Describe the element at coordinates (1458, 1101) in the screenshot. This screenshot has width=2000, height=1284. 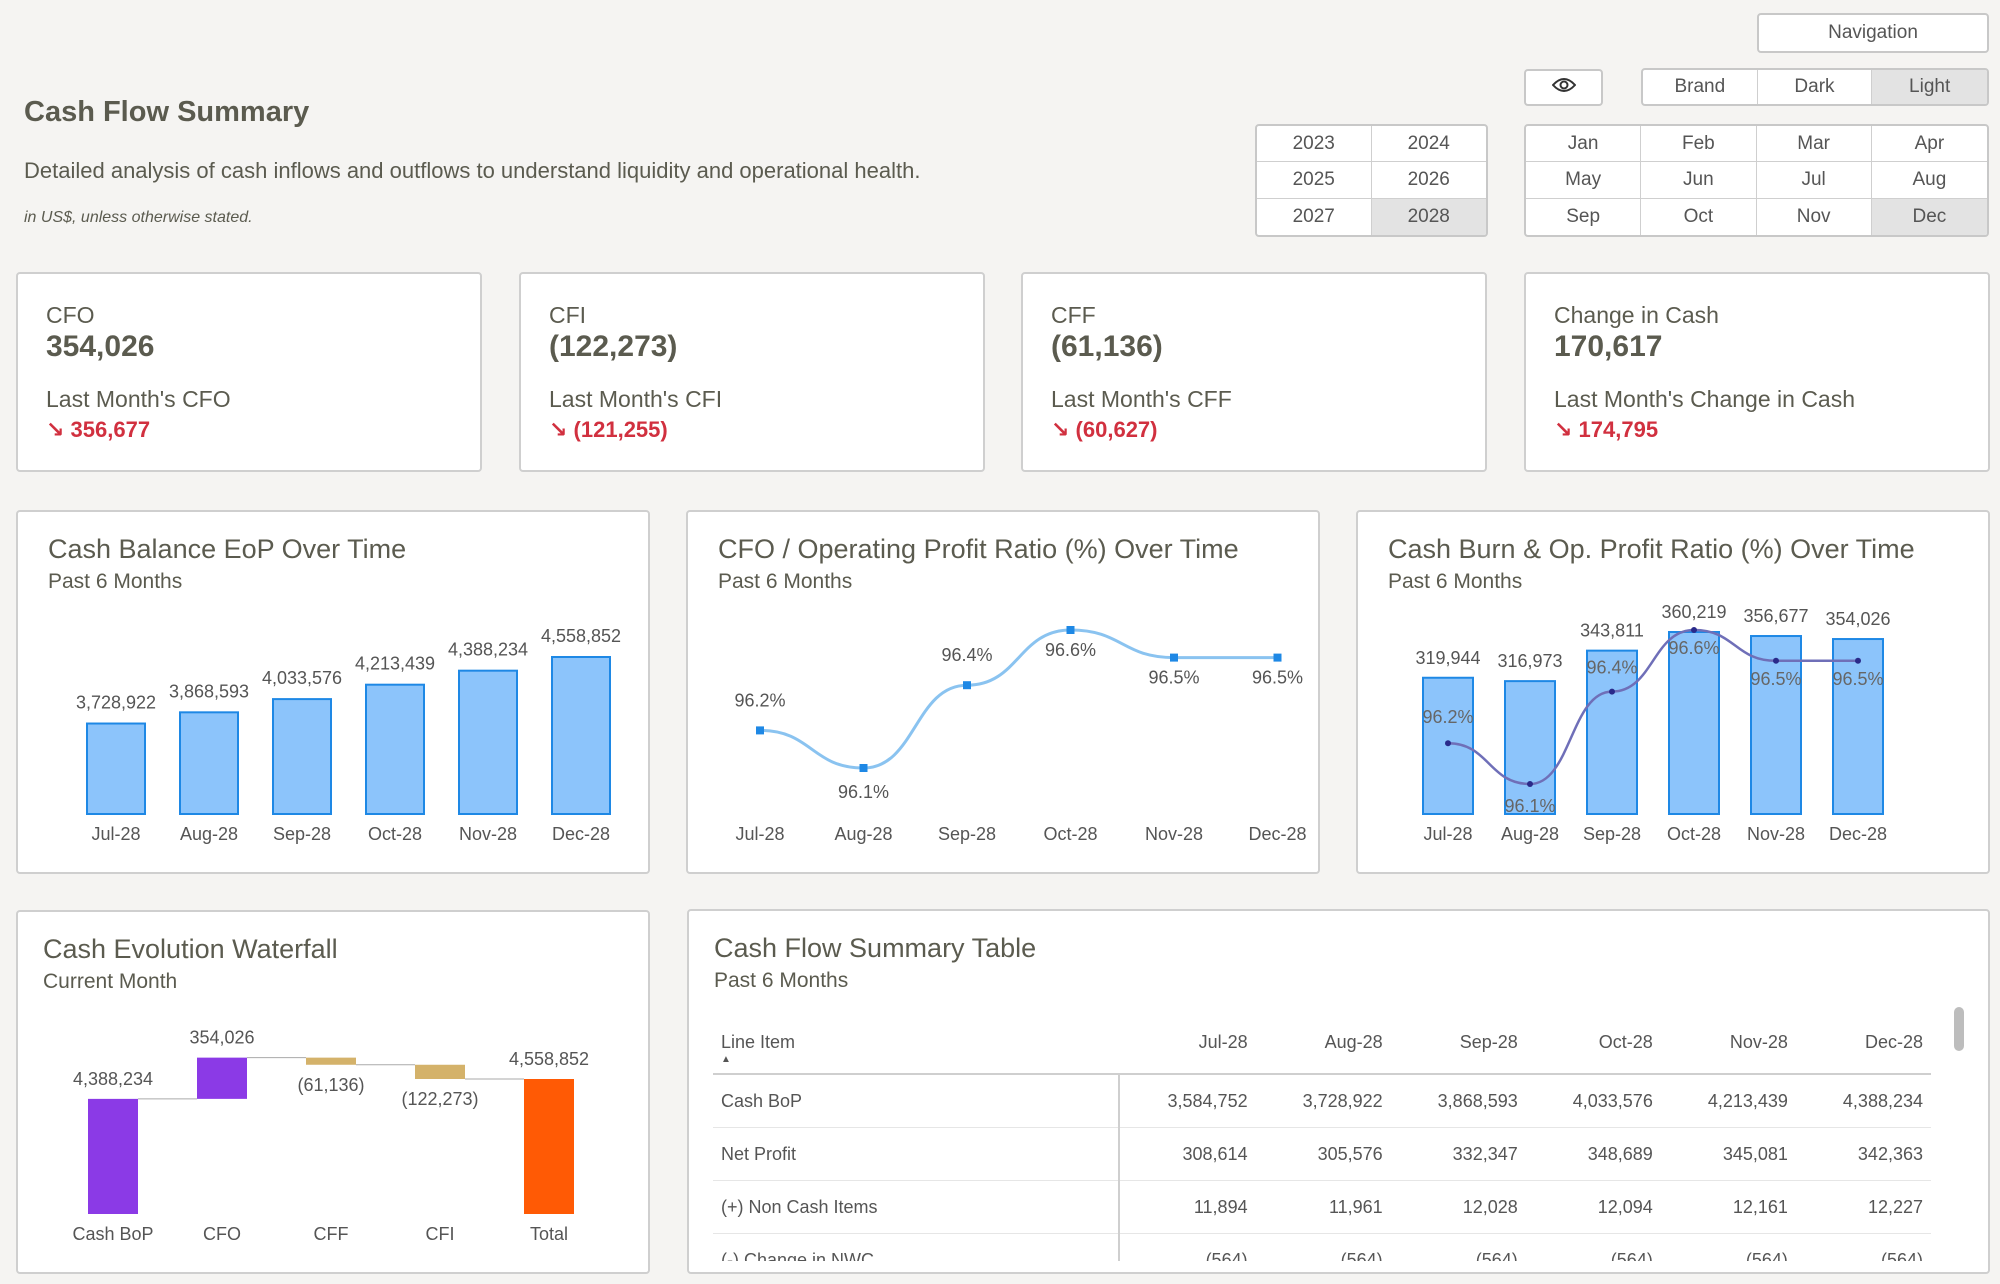
I see `value-cell: 3,868,593` at that location.